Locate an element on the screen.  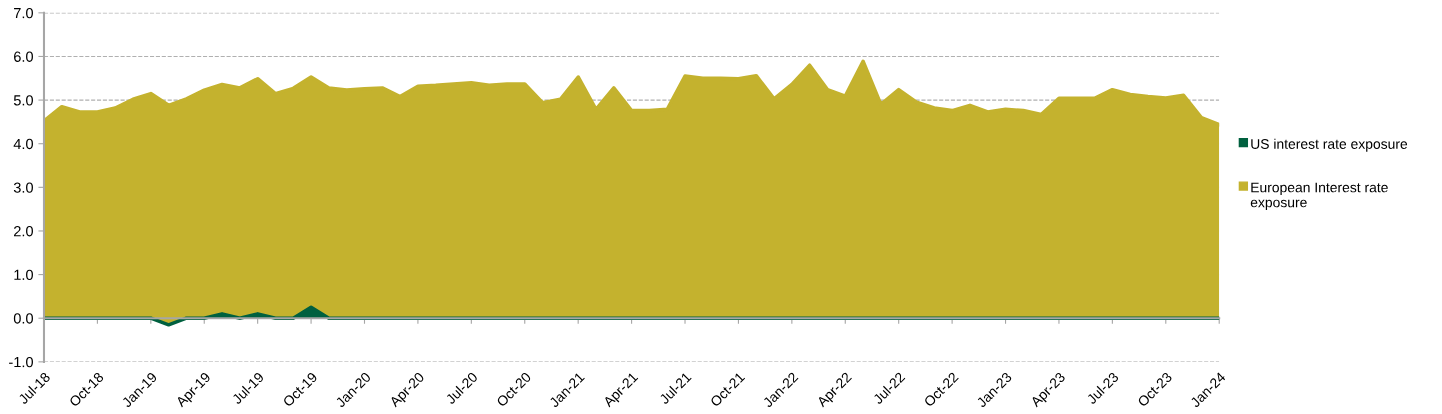
y-tick-label: 1.0 is located at coordinates (23, 275).